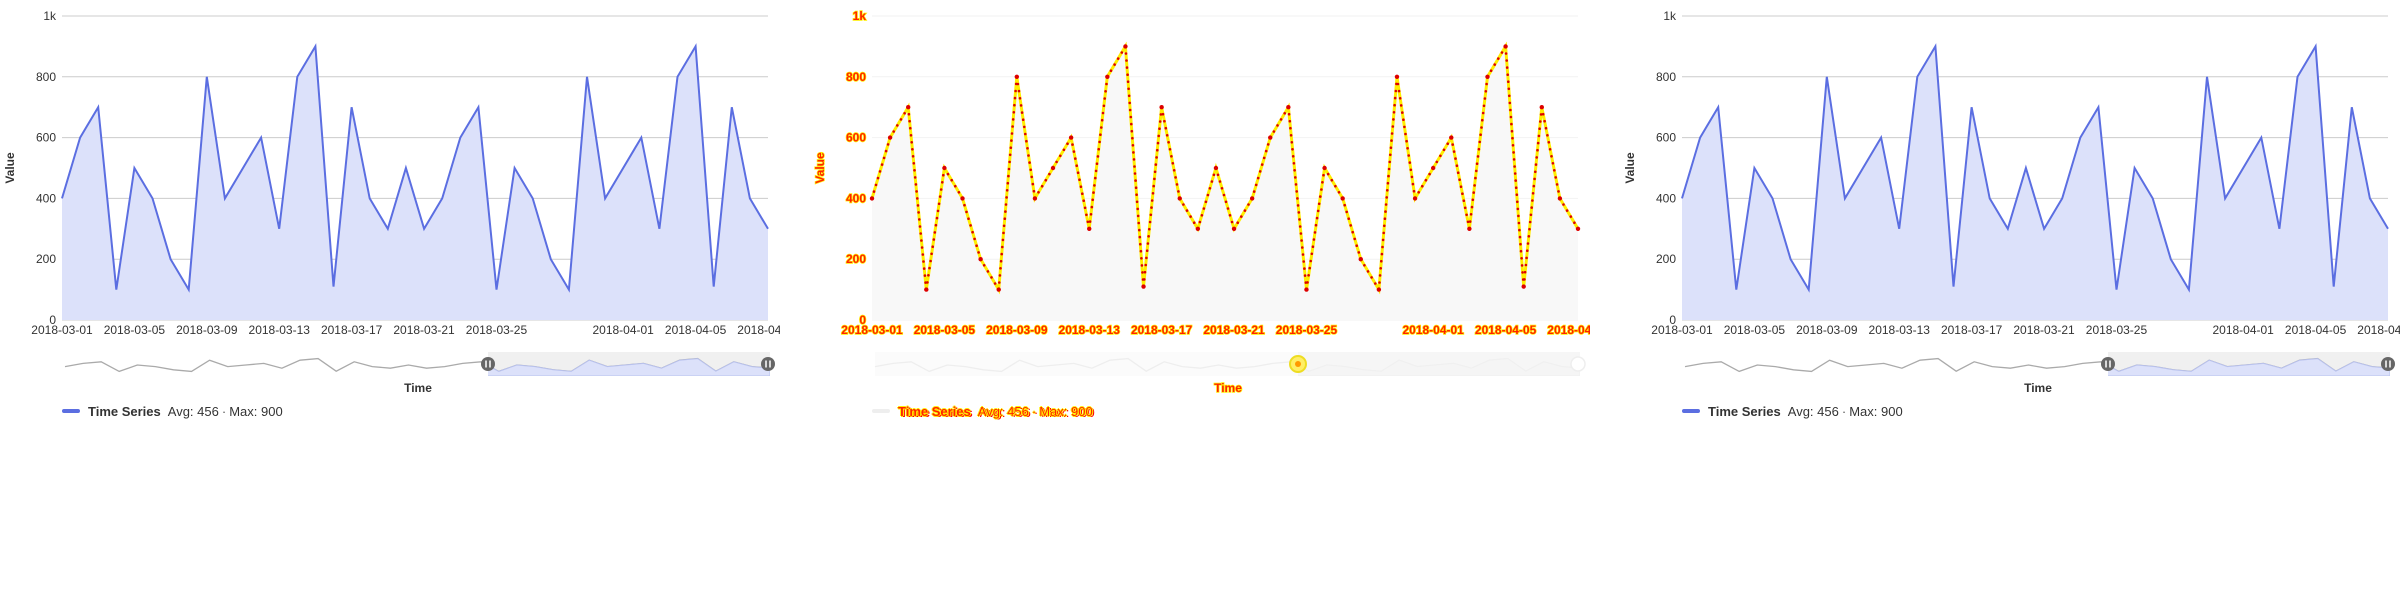 Image resolution: width=2400 pixels, height=600 pixels. Describe the element at coordinates (1744, 411) in the screenshot. I see `legend-series-name: Time Series` at that location.